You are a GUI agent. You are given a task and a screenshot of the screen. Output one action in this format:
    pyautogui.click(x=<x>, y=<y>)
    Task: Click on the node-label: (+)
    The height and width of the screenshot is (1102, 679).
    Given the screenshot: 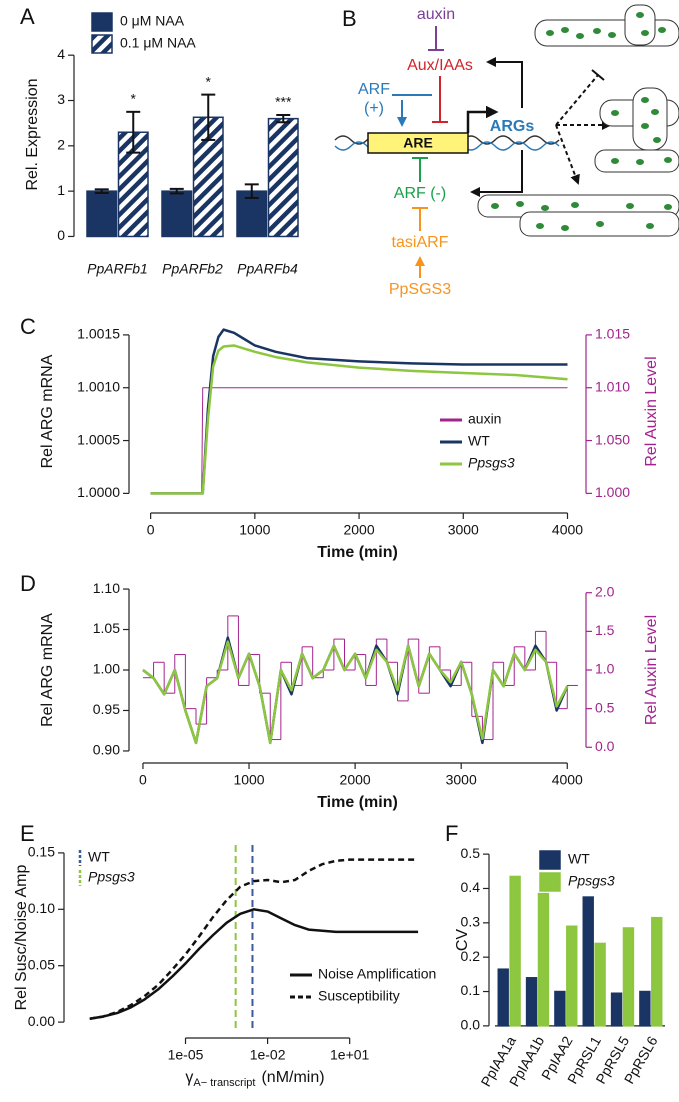 What is the action you would take?
    pyautogui.click(x=374, y=108)
    